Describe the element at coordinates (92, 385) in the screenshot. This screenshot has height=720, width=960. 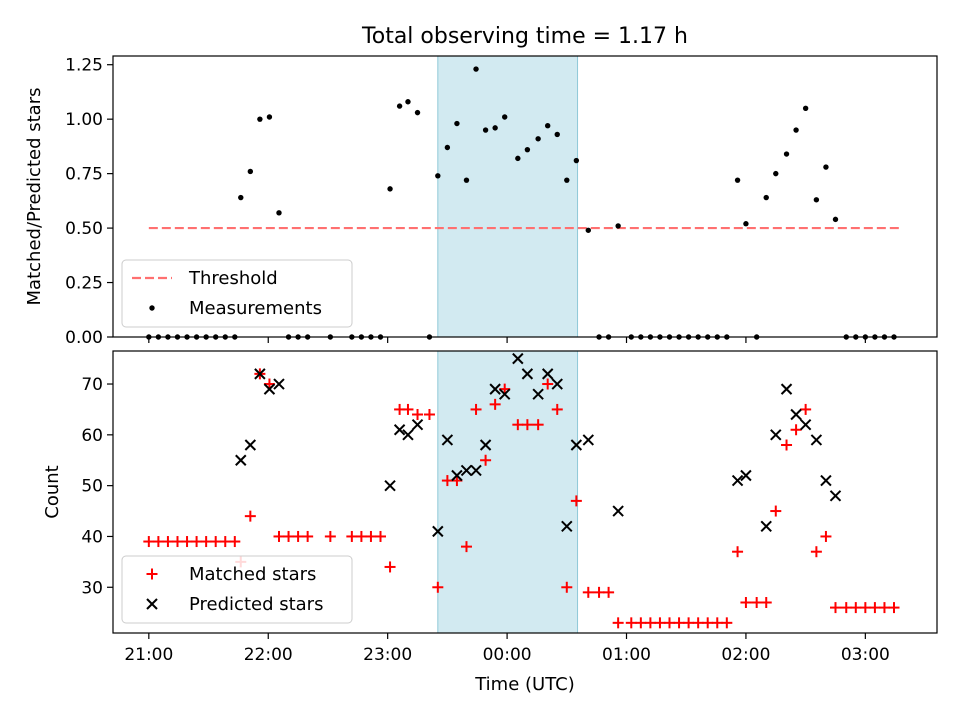
I see `y-tick-label: 70` at that location.